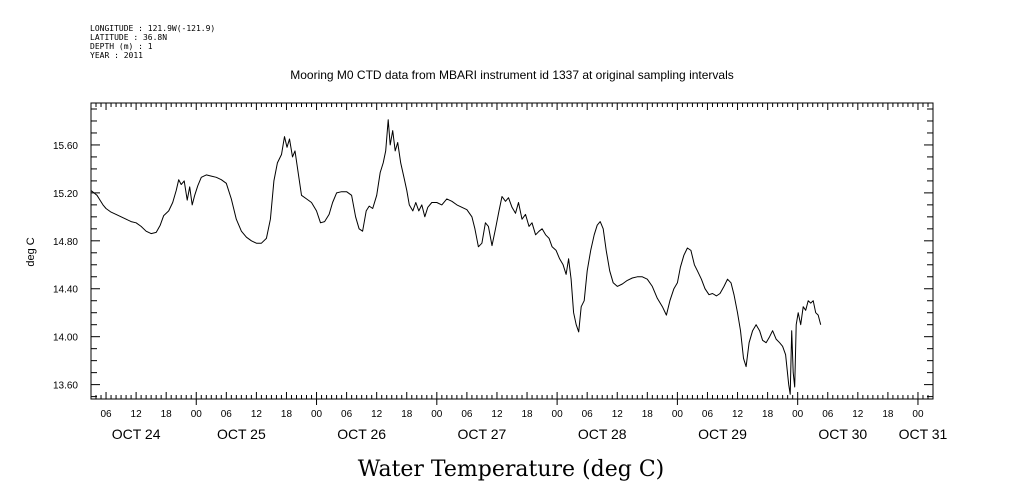 This screenshot has width=1009, height=504. I want to click on y-tick-label: 15.20, so click(65, 194).